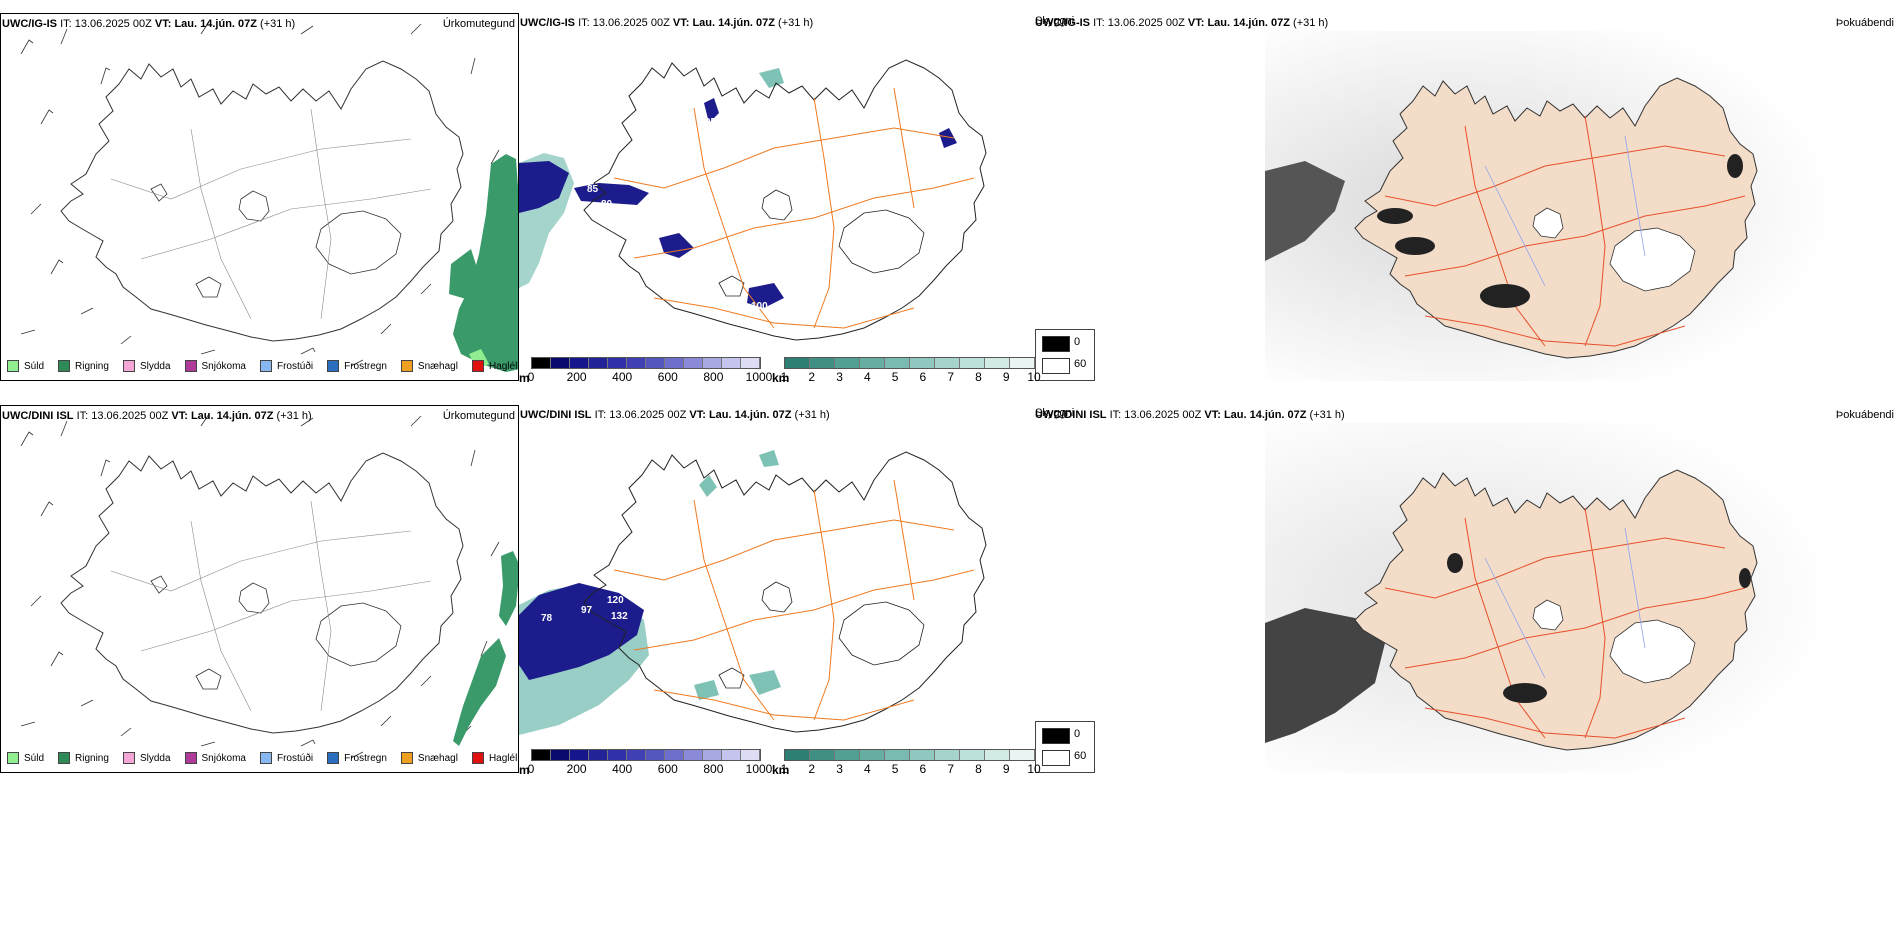 The image size is (1900, 950). What do you see at coordinates (286, 758) in the screenshot?
I see `legend-item: Frostúði` at bounding box center [286, 758].